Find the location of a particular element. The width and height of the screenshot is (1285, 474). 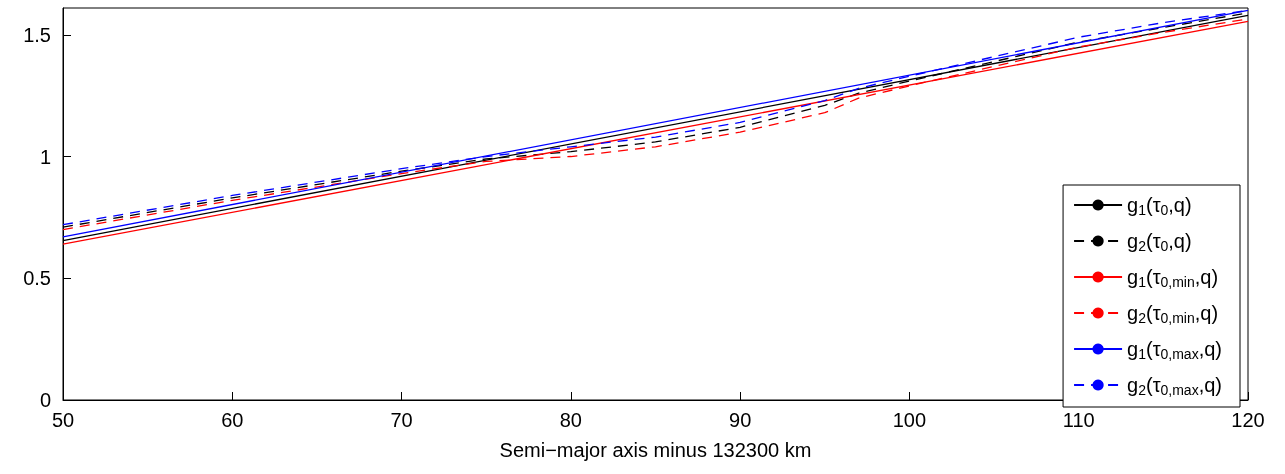

y-tick-label: 0 is located at coordinates (45, 400).